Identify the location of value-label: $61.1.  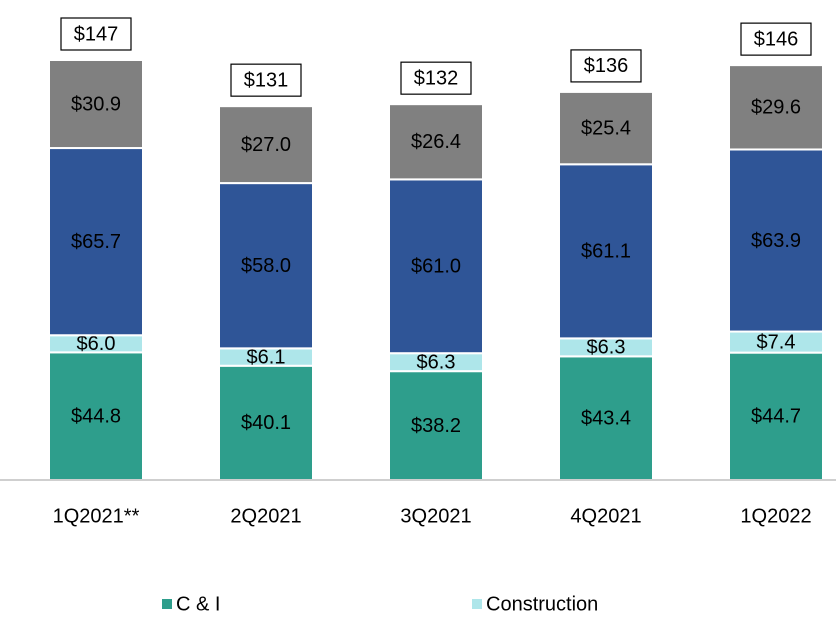
(606, 252).